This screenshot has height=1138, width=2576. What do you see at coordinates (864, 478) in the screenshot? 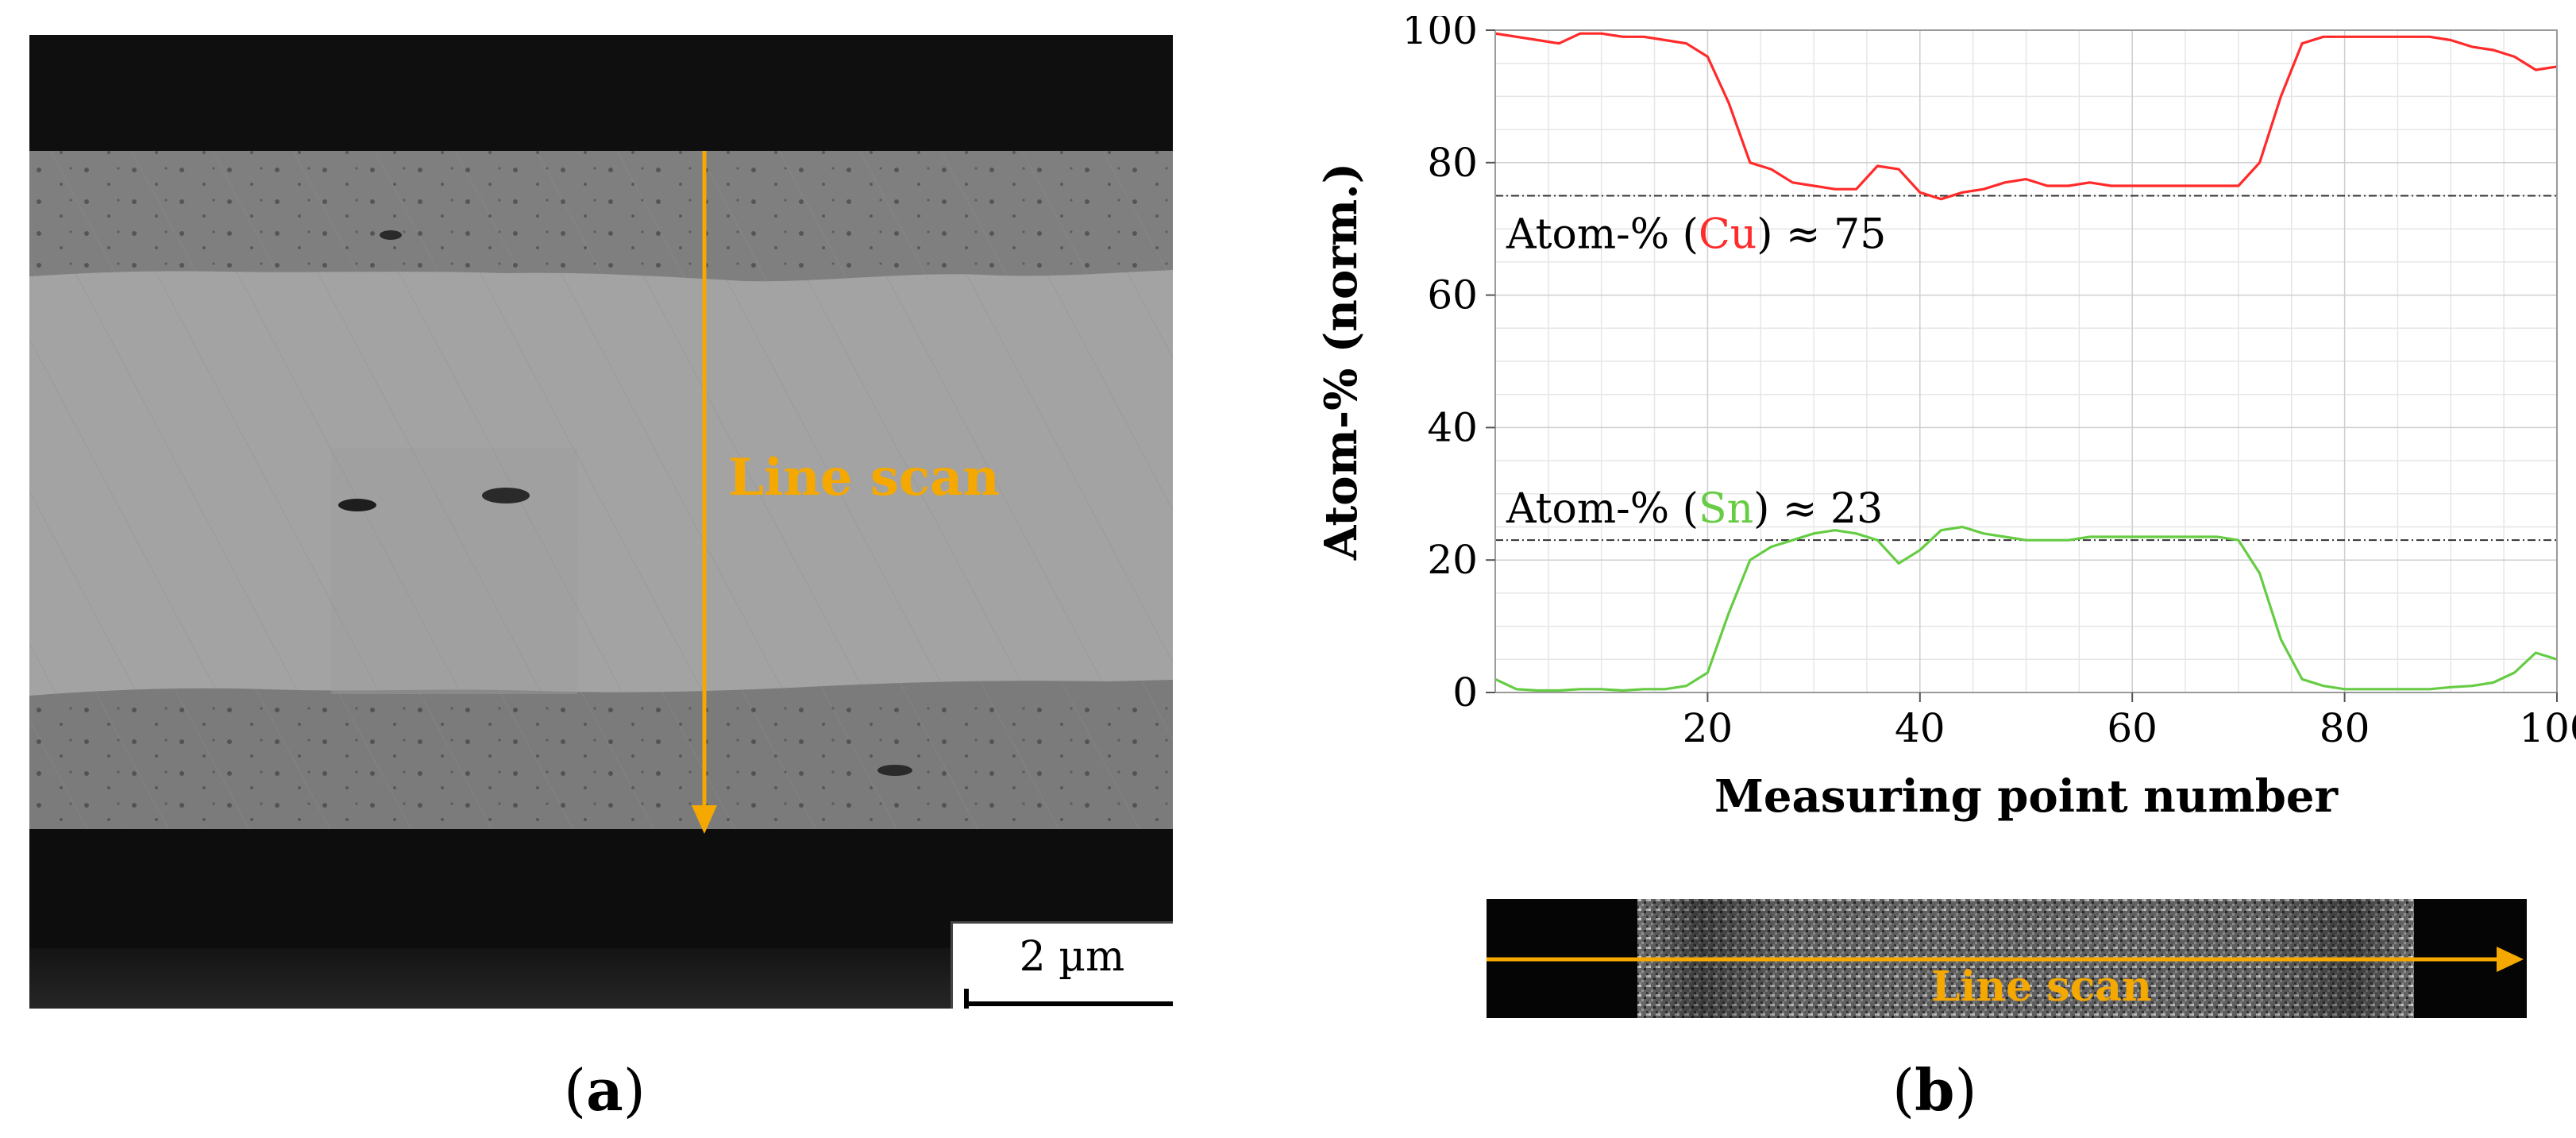
I see `line-scan-label: Line scan` at bounding box center [864, 478].